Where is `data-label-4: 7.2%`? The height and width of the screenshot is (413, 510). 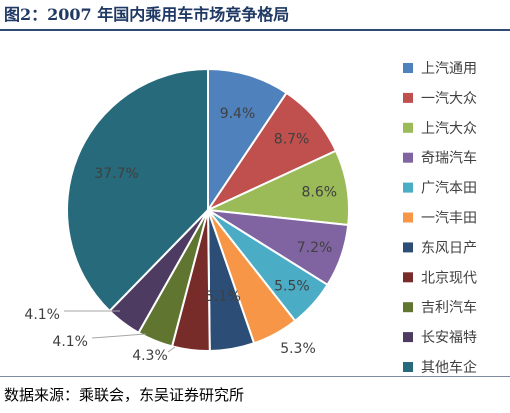
data-label-4: 7.2% is located at coordinates (315, 248).